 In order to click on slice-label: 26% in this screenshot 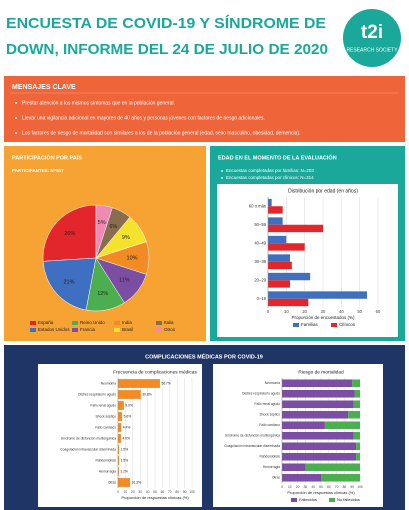, I will do `click(69, 234)`.